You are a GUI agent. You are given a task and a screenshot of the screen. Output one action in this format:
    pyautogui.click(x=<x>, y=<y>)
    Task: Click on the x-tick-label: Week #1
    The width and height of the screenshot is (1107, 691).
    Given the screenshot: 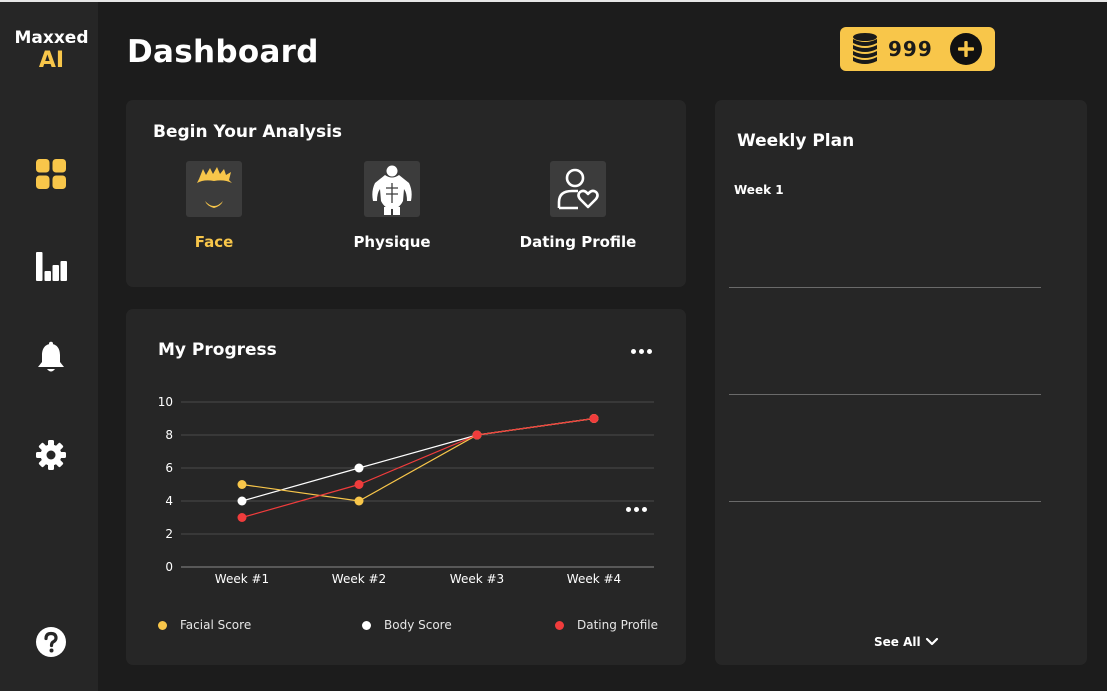 What is the action you would take?
    pyautogui.click(x=242, y=579)
    